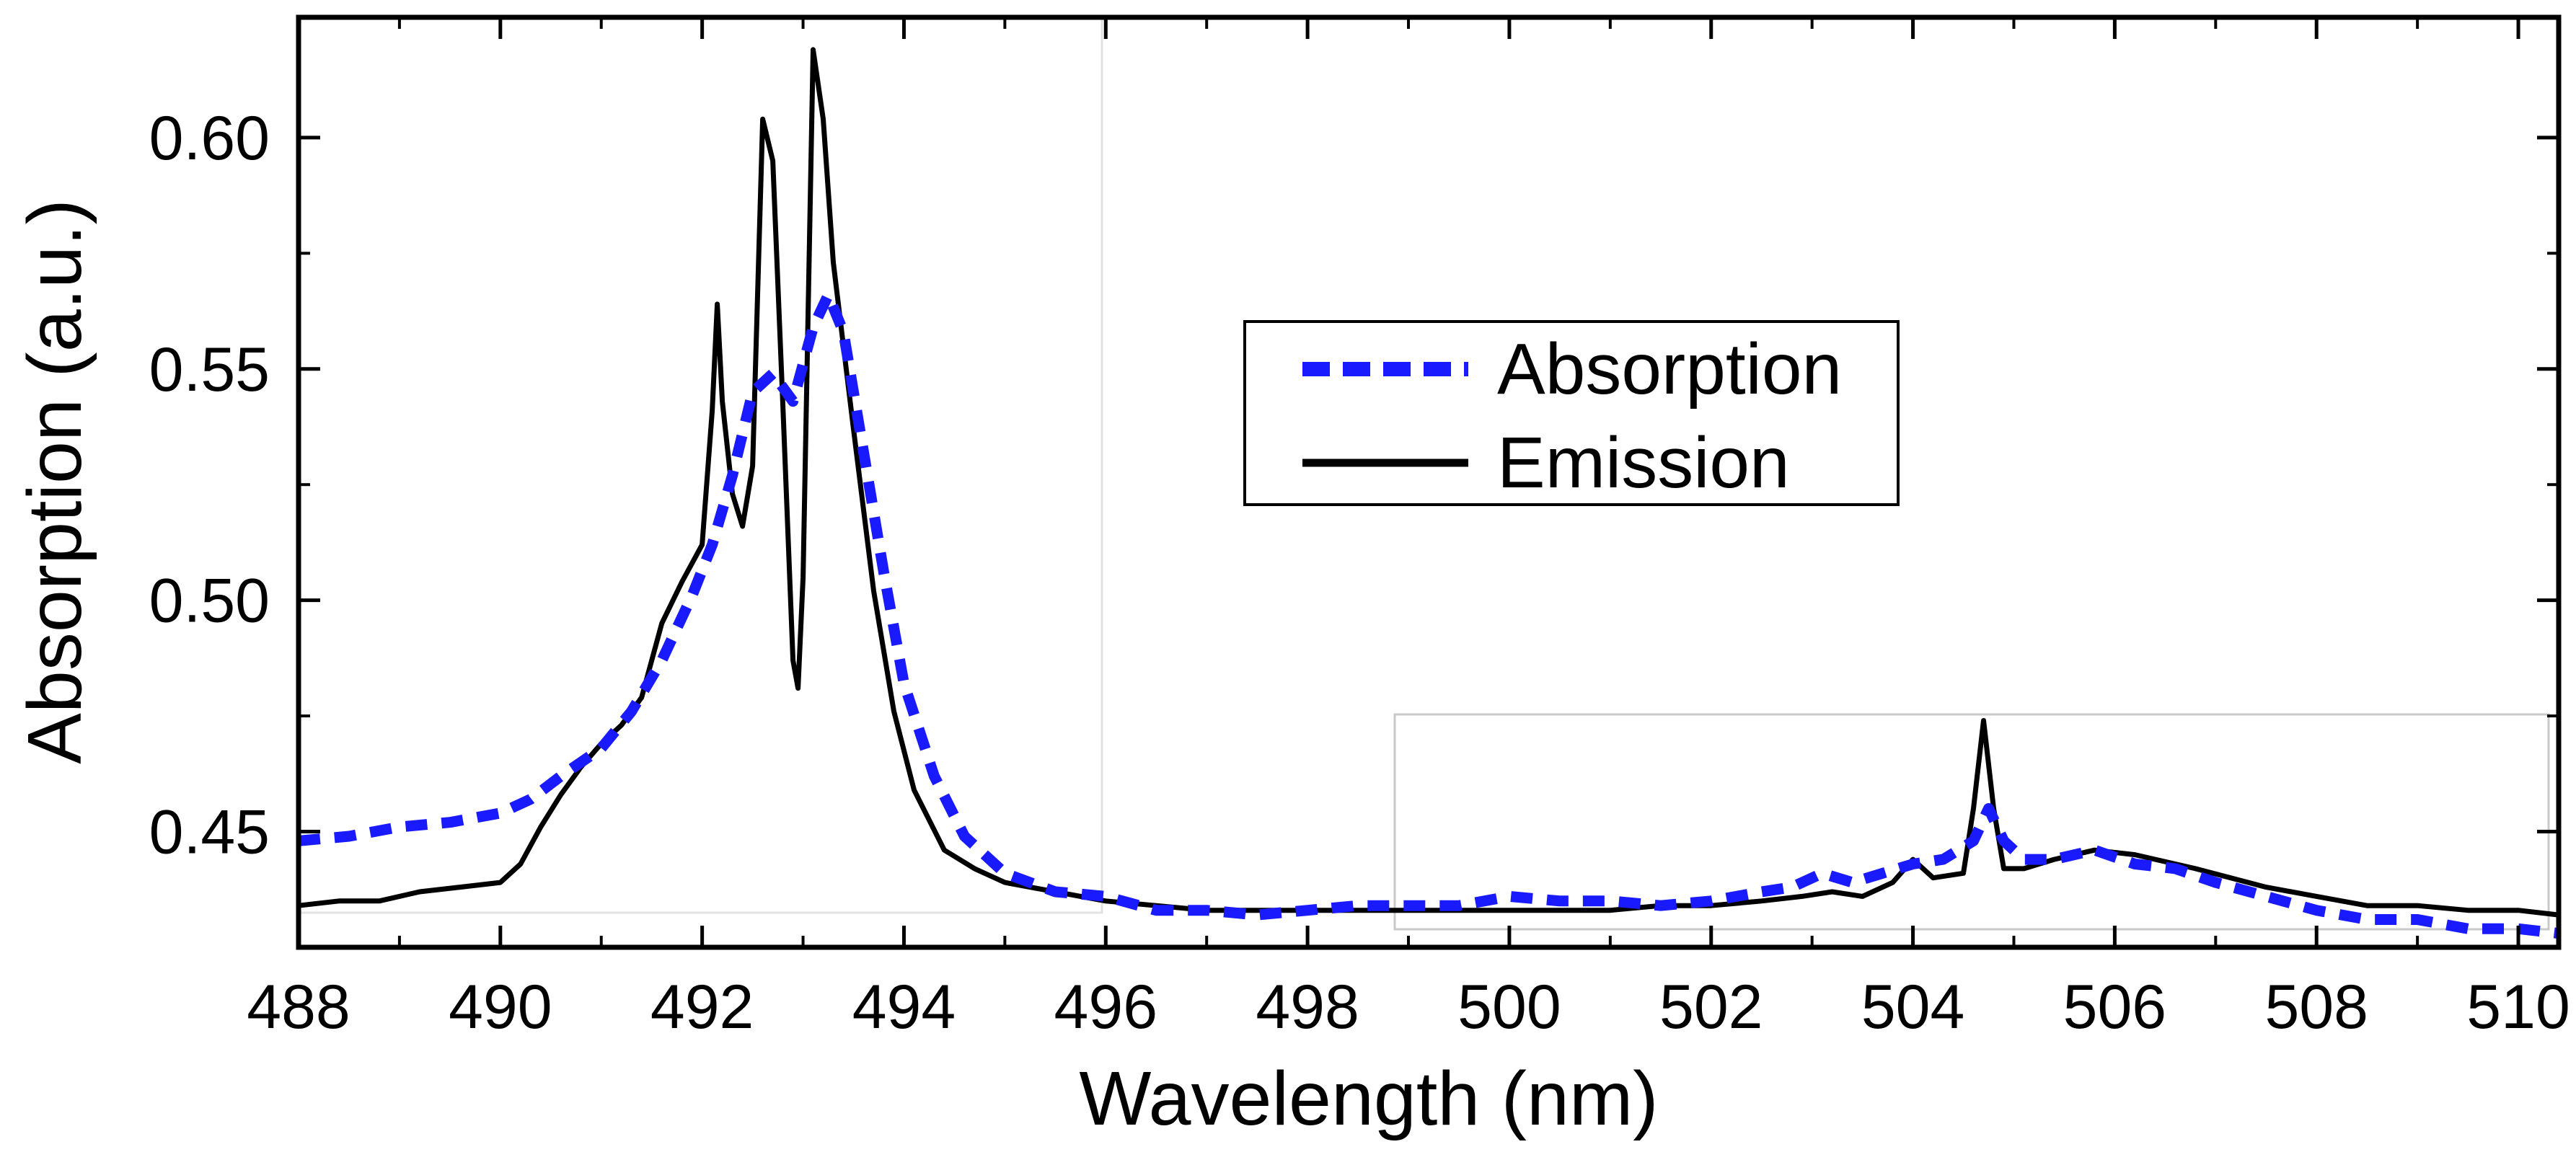 This screenshot has width=2576, height=1165. I want to click on inset-frame-right, so click(1971, 822).